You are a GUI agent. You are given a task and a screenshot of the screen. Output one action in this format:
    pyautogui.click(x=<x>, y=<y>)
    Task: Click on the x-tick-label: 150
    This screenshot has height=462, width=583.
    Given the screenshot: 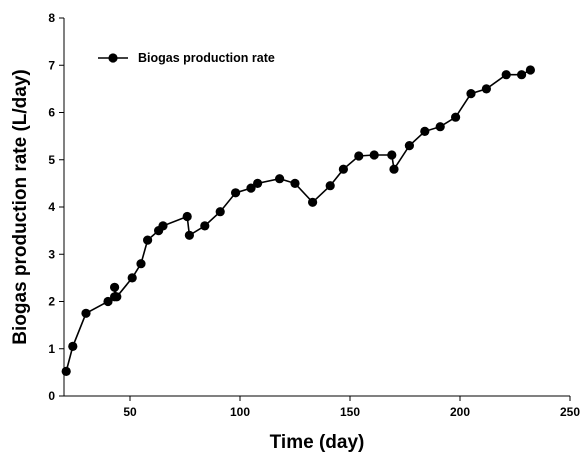 What is the action you would take?
    pyautogui.click(x=350, y=412)
    